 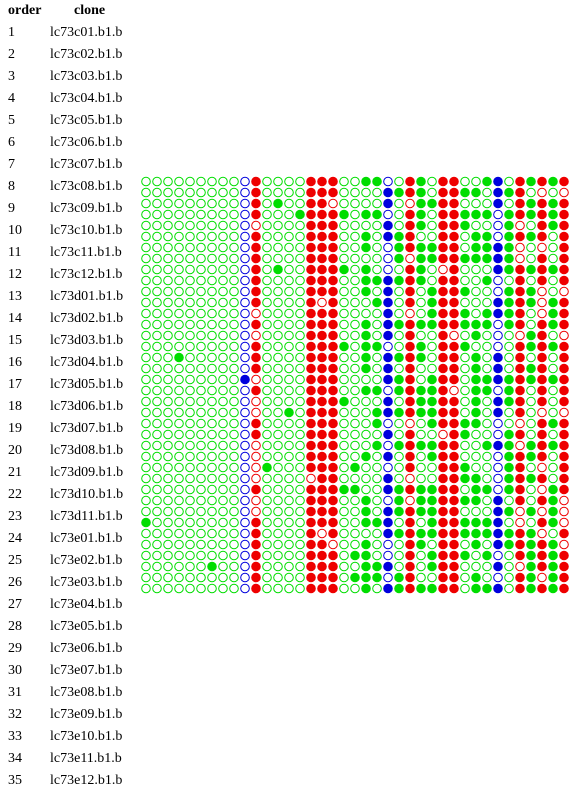 What do you see at coordinates (86, 494) in the screenshot?
I see `clone-cell: lc73d10.b1.b` at bounding box center [86, 494].